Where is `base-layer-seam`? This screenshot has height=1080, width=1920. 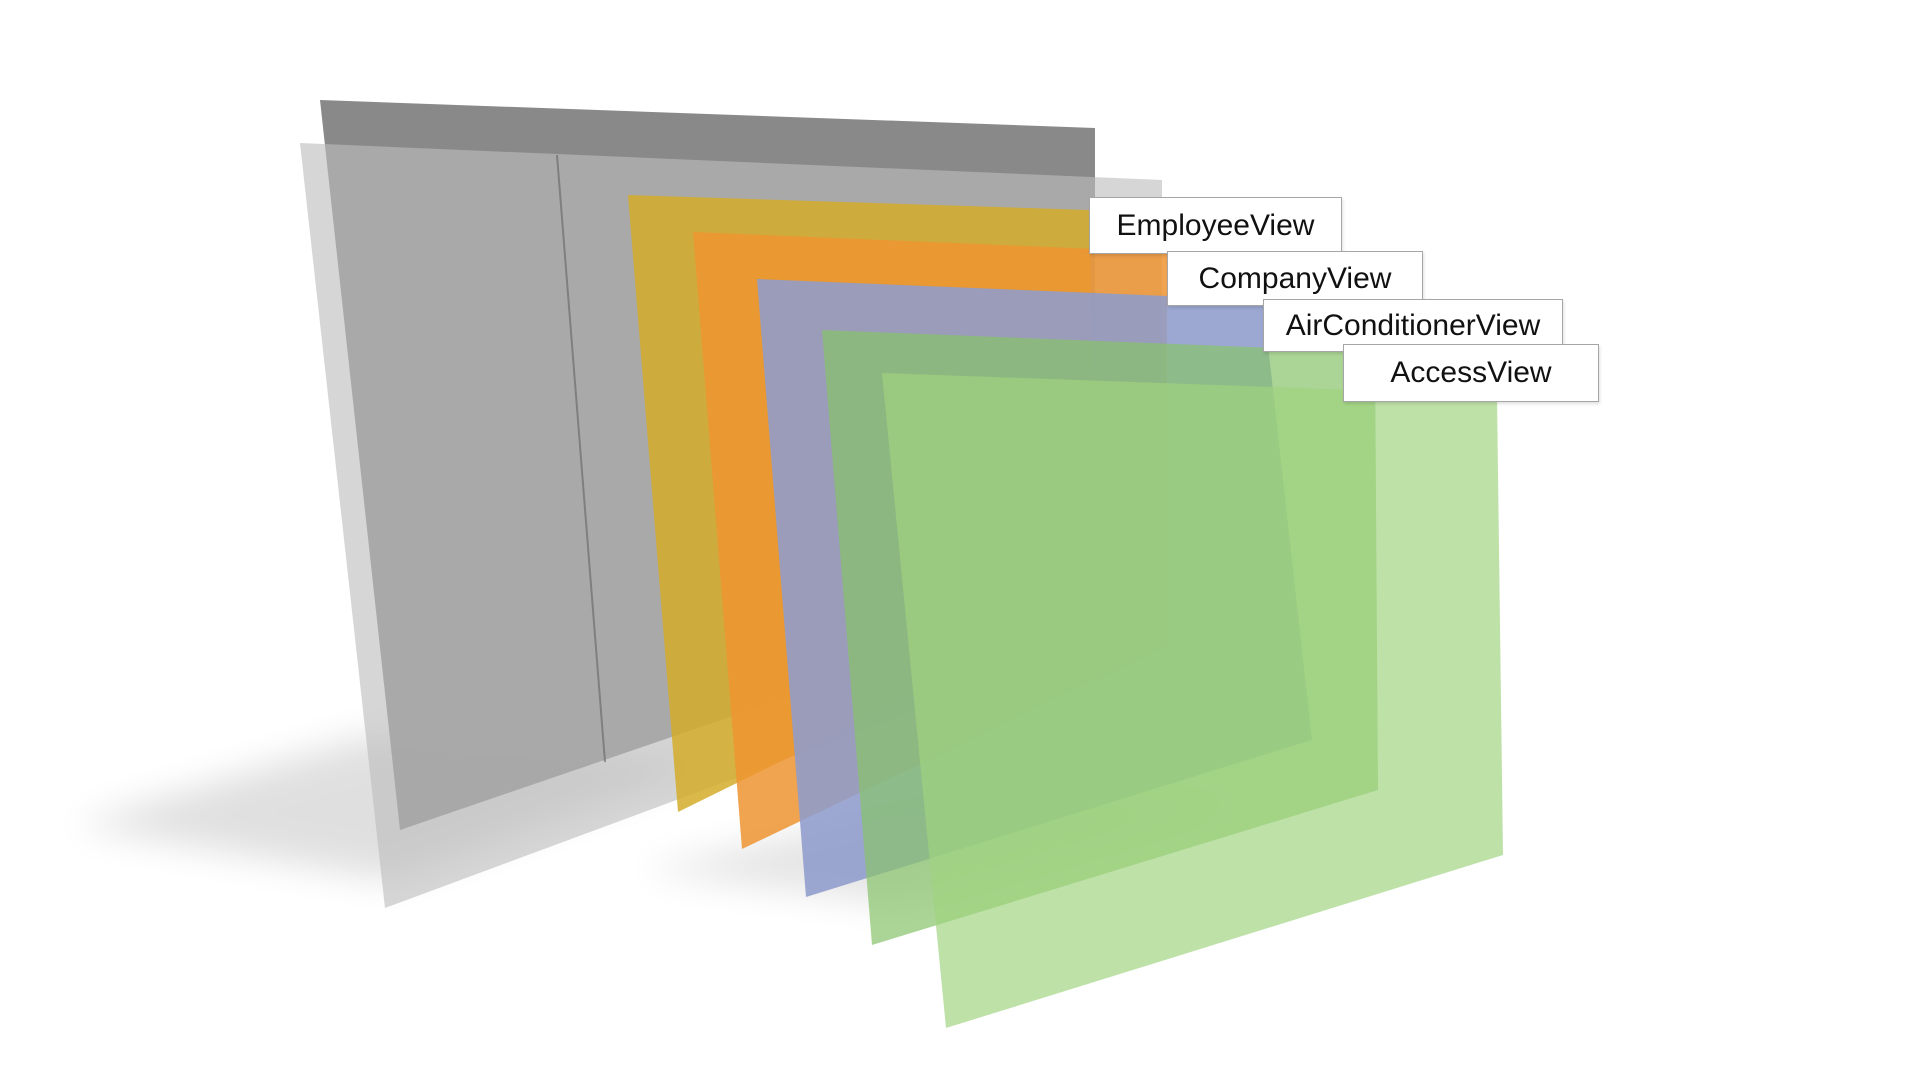
base-layer-seam is located at coordinates (581, 458).